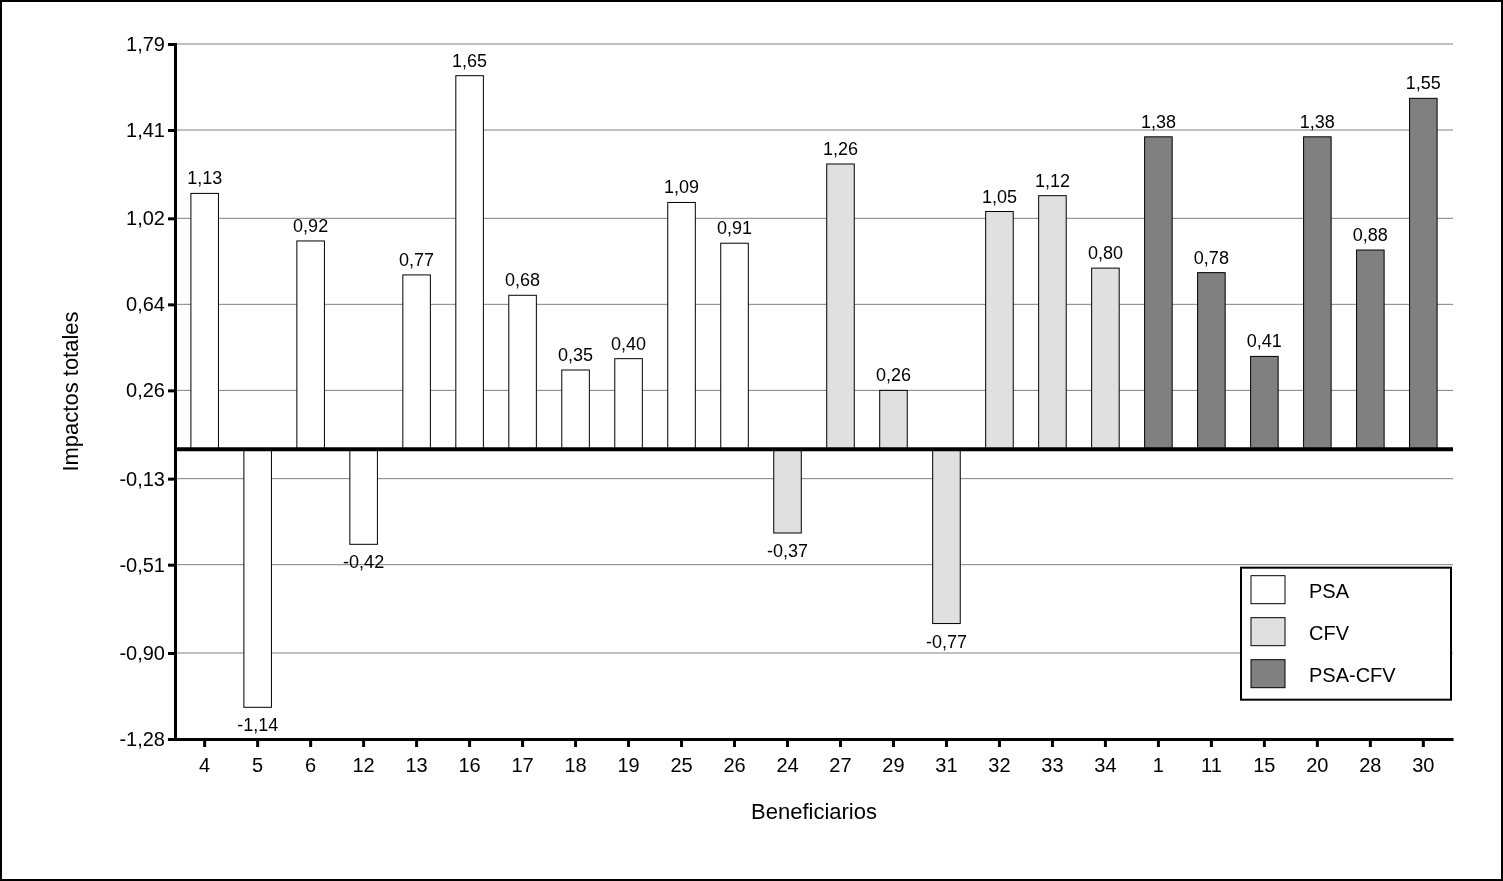 This screenshot has height=881, width=1503. What do you see at coordinates (417, 259) in the screenshot?
I see `data-label: 0,77` at bounding box center [417, 259].